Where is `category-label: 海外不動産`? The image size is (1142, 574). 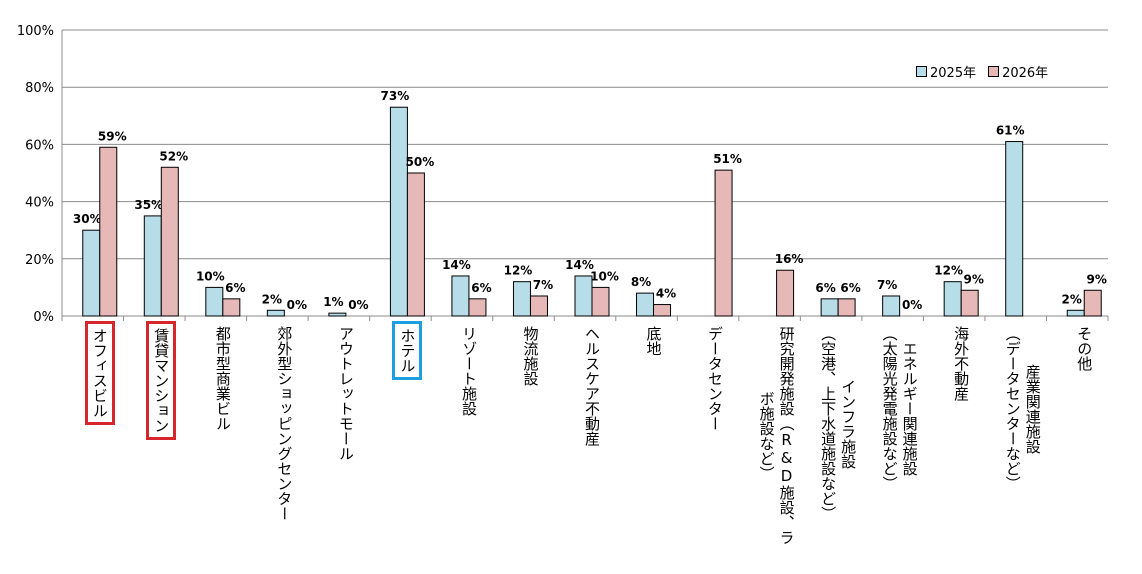
category-label: 海外不動産 is located at coordinates (961, 363).